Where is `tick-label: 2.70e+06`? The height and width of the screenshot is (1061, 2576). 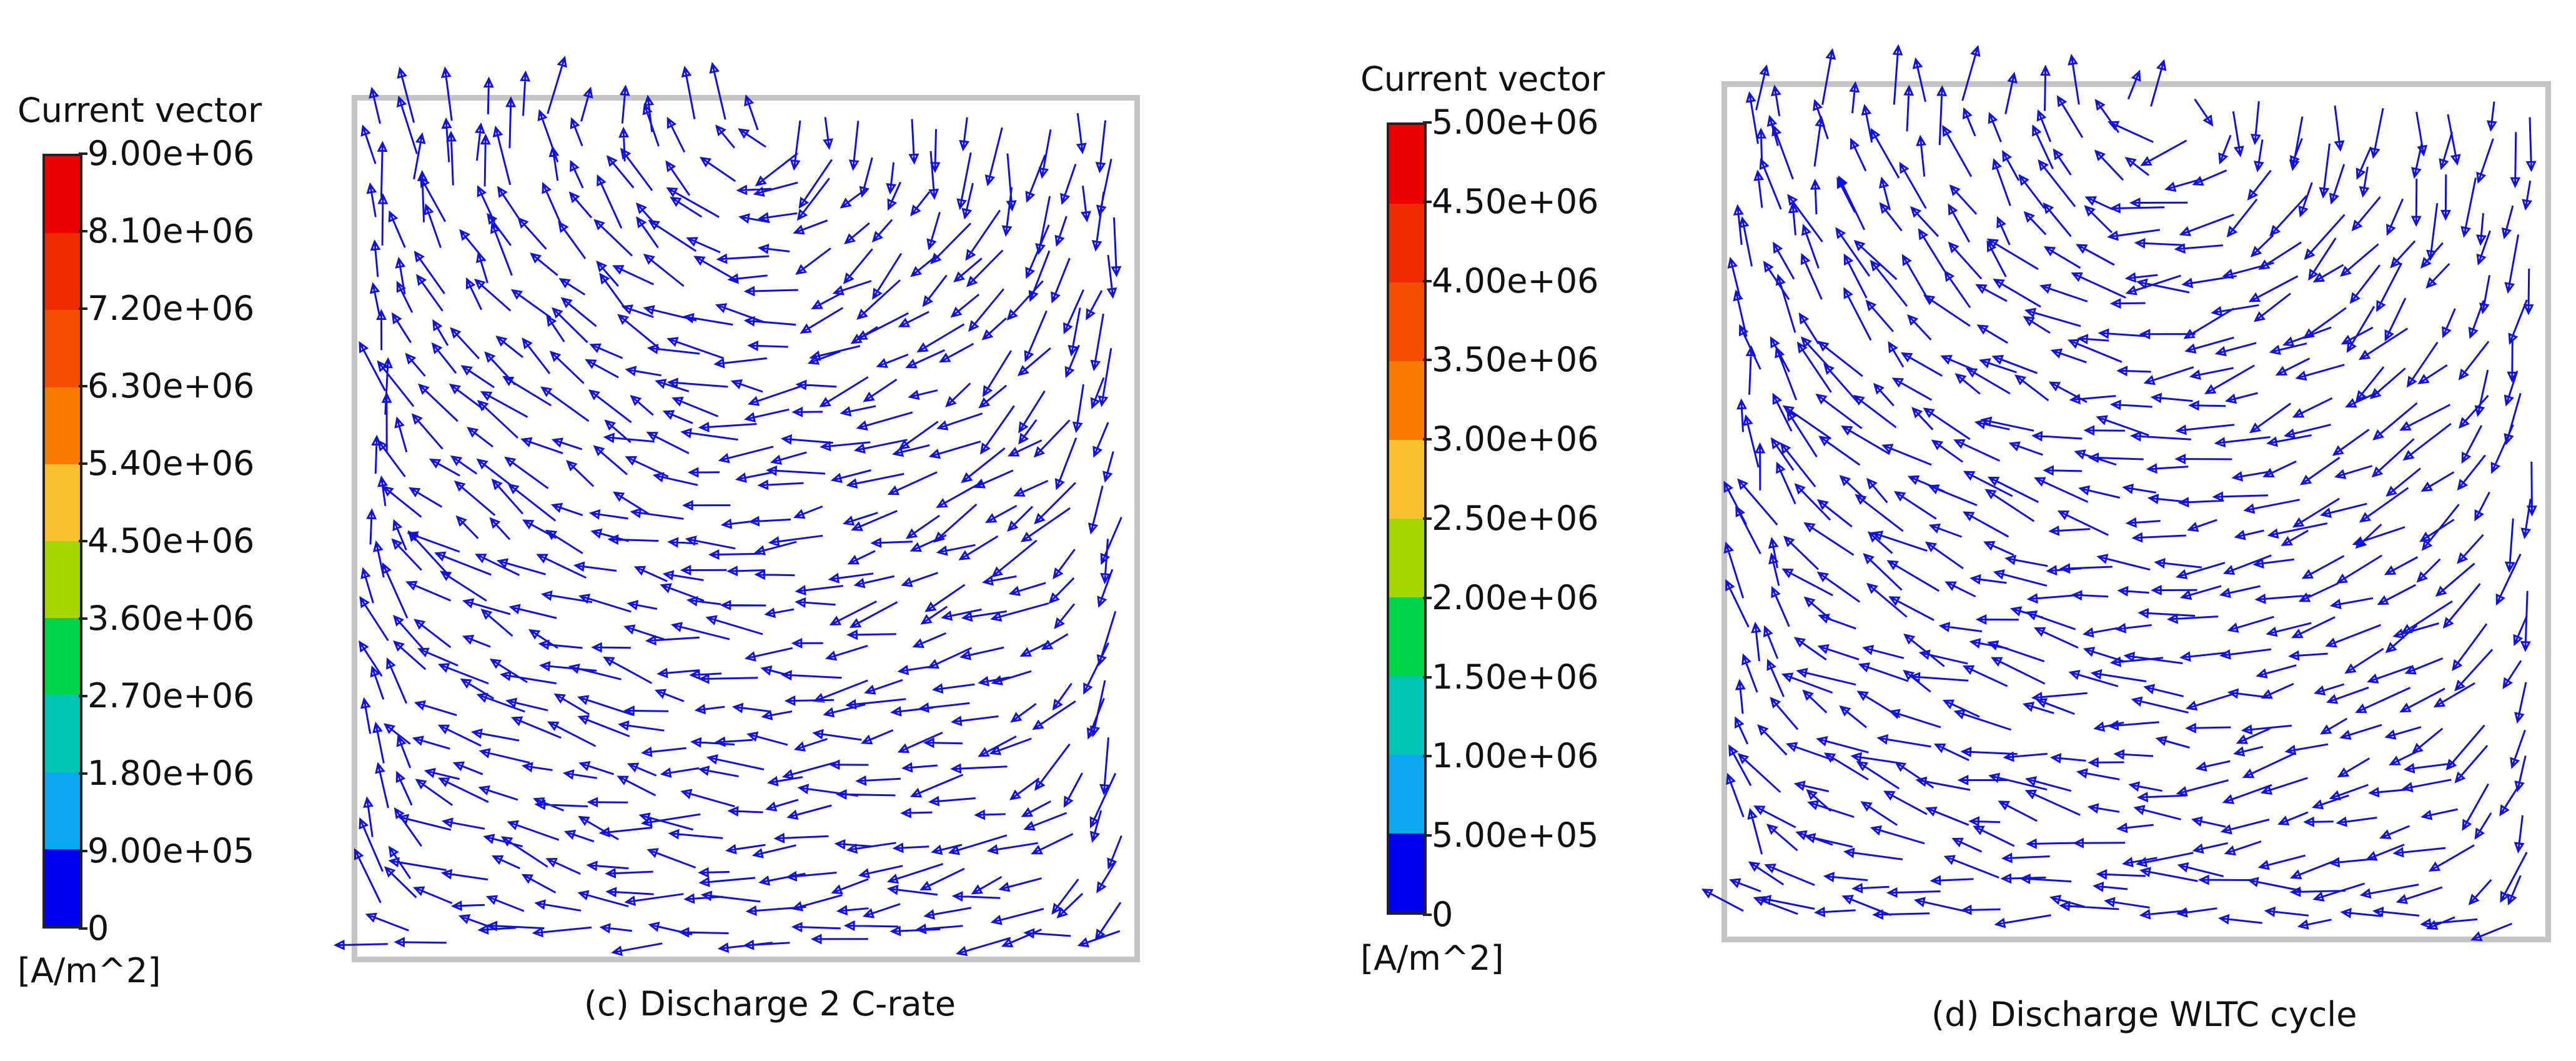 tick-label: 2.70e+06 is located at coordinates (171, 695).